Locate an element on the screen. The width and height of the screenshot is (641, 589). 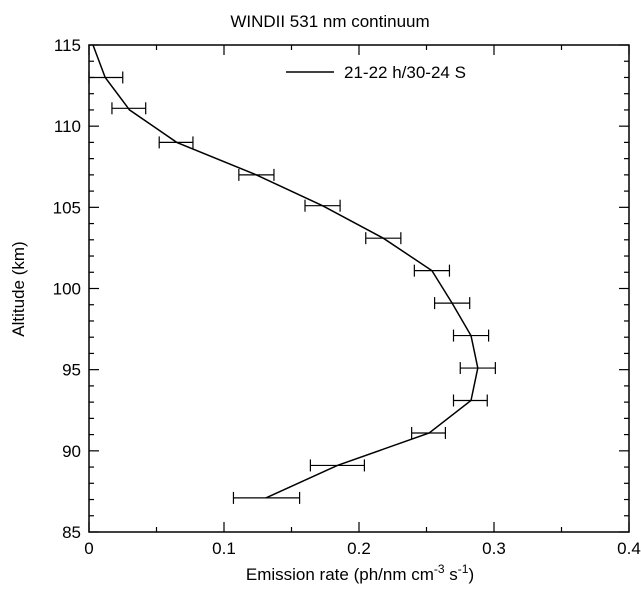
legend-label: 21-22 h/30-24 S is located at coordinates (405, 72).